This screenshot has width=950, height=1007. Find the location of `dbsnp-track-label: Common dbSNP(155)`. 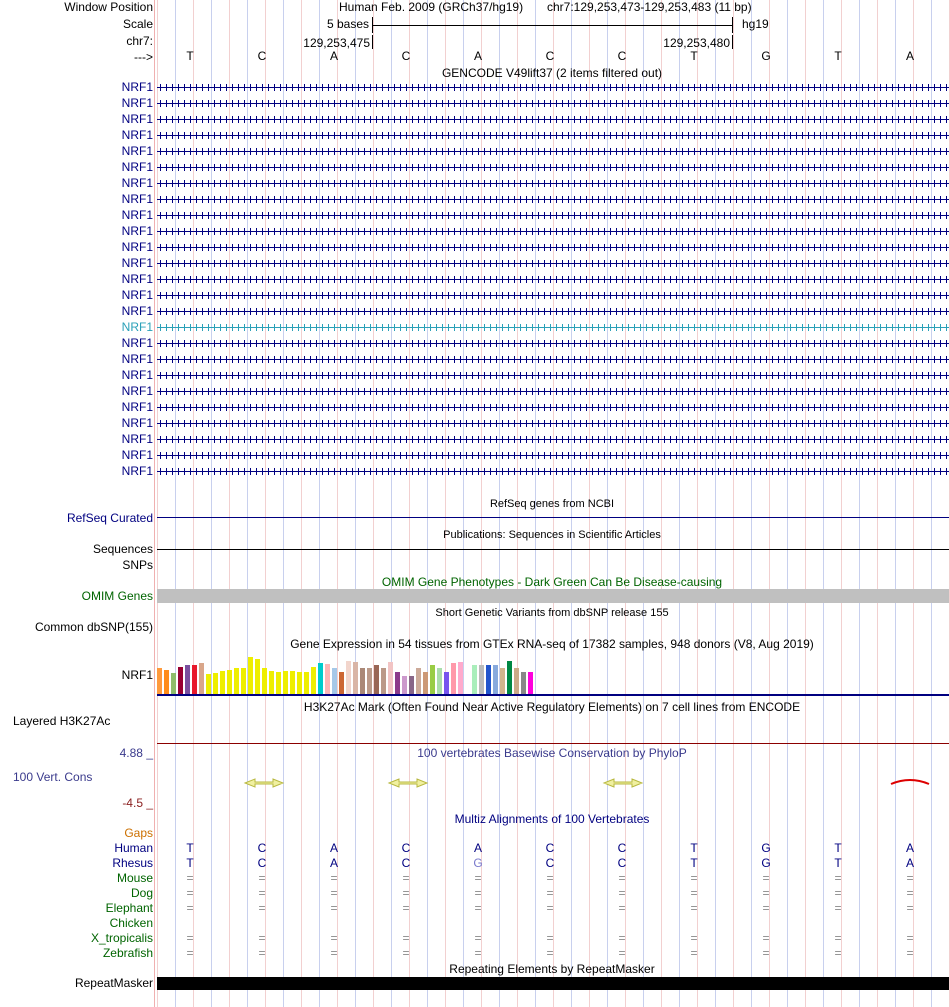

dbsnp-track-label: Common dbSNP(155) is located at coordinates (93, 627).